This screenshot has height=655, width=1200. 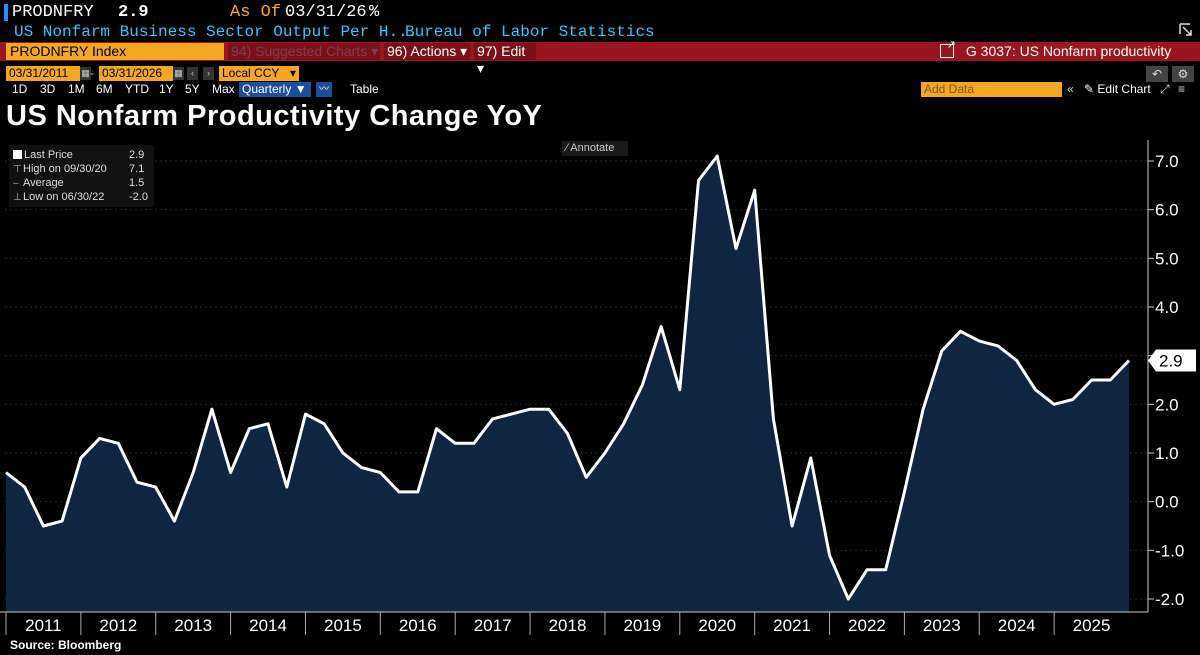 What do you see at coordinates (942, 625) in the screenshot?
I see `x-tick-label: 2023` at bounding box center [942, 625].